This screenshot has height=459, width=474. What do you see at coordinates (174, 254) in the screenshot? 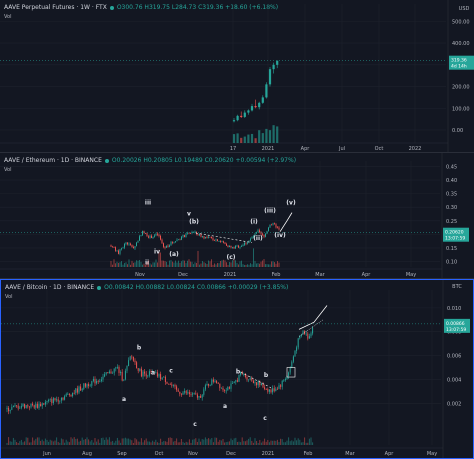
I see `wave-label: (a)` at bounding box center [174, 254].